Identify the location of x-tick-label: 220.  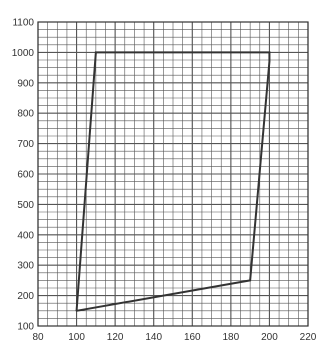
(308, 337).